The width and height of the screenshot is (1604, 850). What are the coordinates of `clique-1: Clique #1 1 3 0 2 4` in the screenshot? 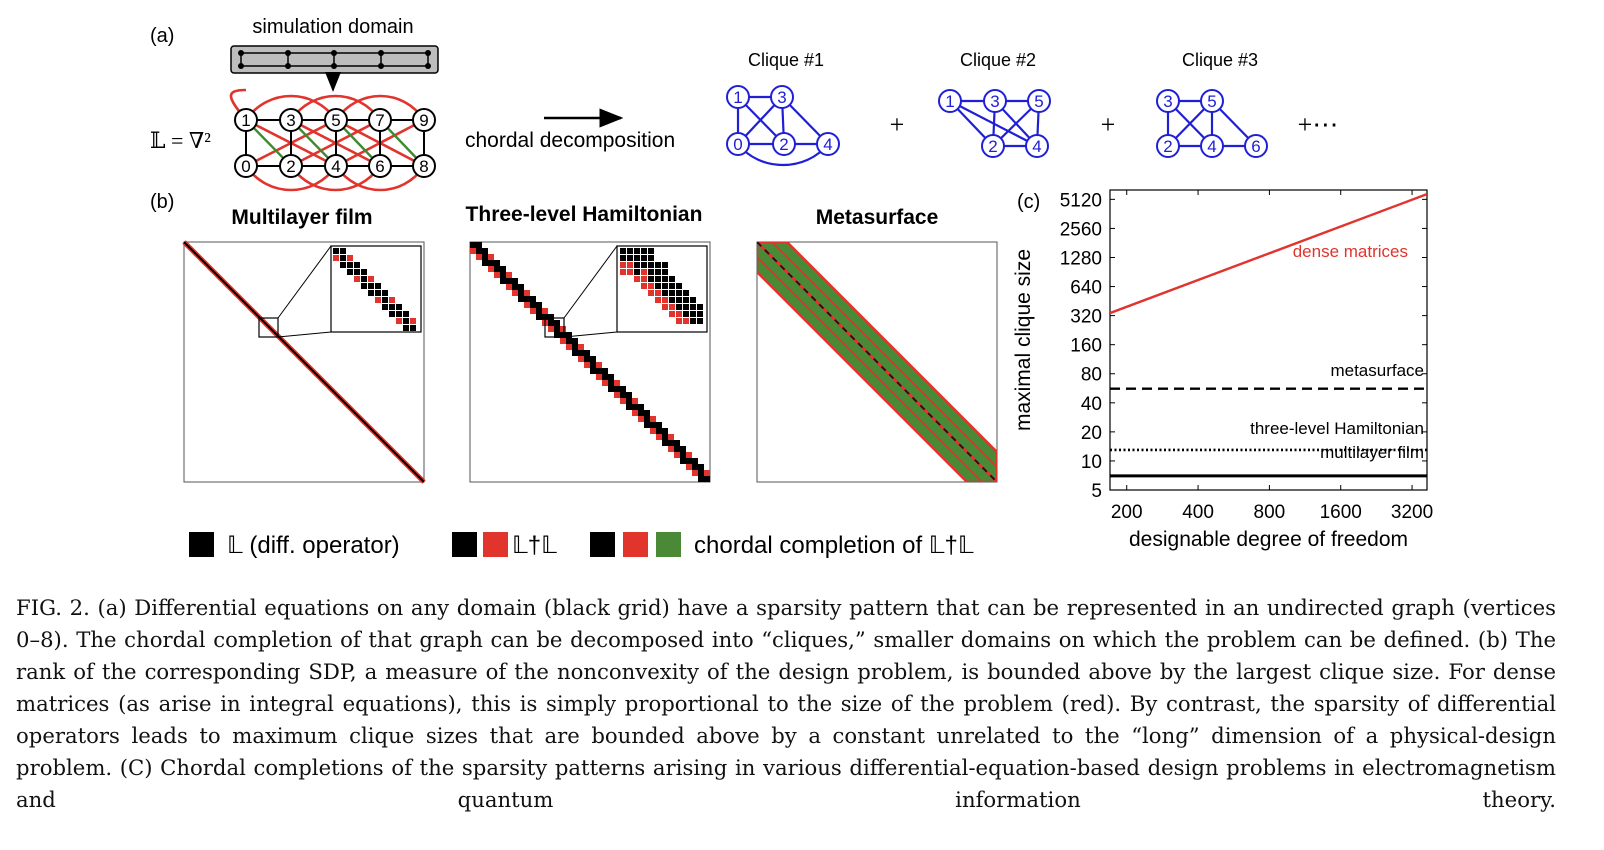 It's located at (783, 108).